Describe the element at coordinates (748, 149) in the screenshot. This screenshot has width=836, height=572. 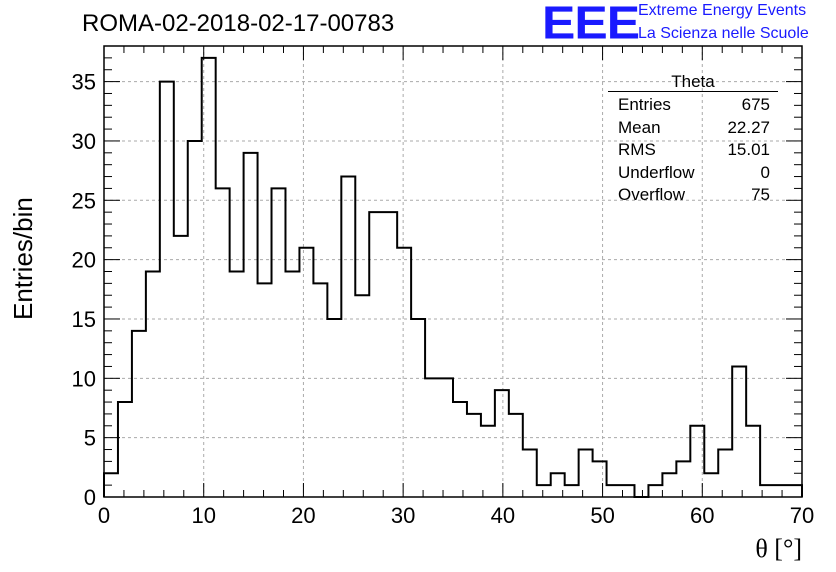
I see `stats-value: 15.01` at that location.